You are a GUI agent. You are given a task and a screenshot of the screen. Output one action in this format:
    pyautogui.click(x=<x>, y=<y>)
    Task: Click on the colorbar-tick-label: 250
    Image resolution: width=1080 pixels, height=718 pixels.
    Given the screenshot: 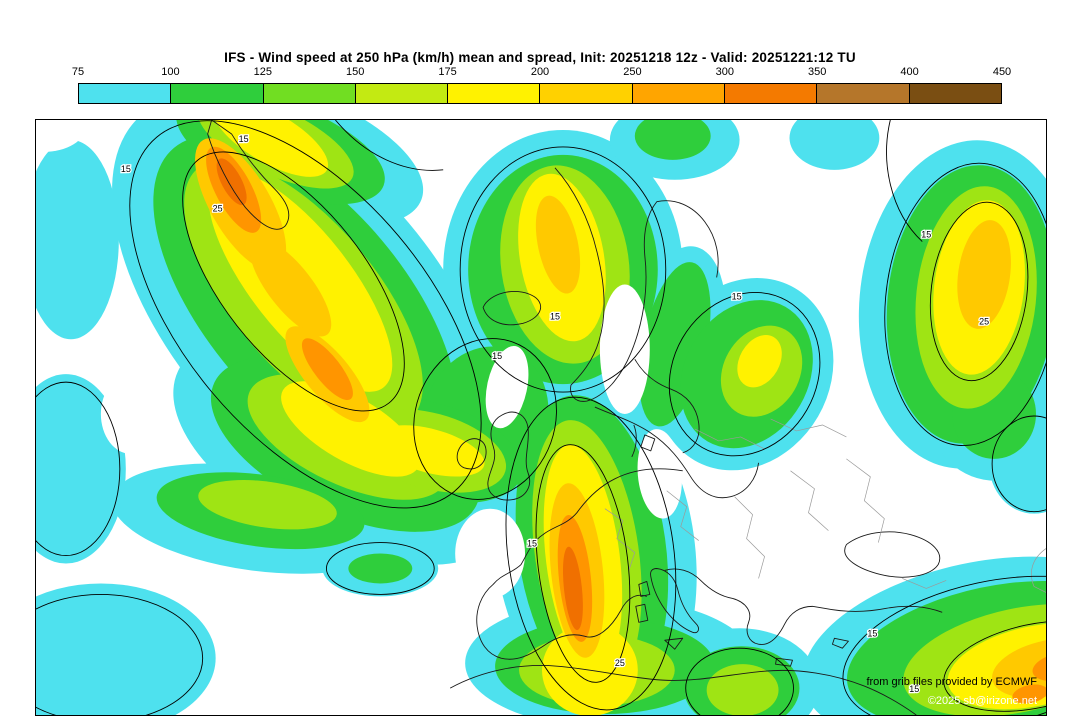 What is the action you would take?
    pyautogui.click(x=632, y=72)
    